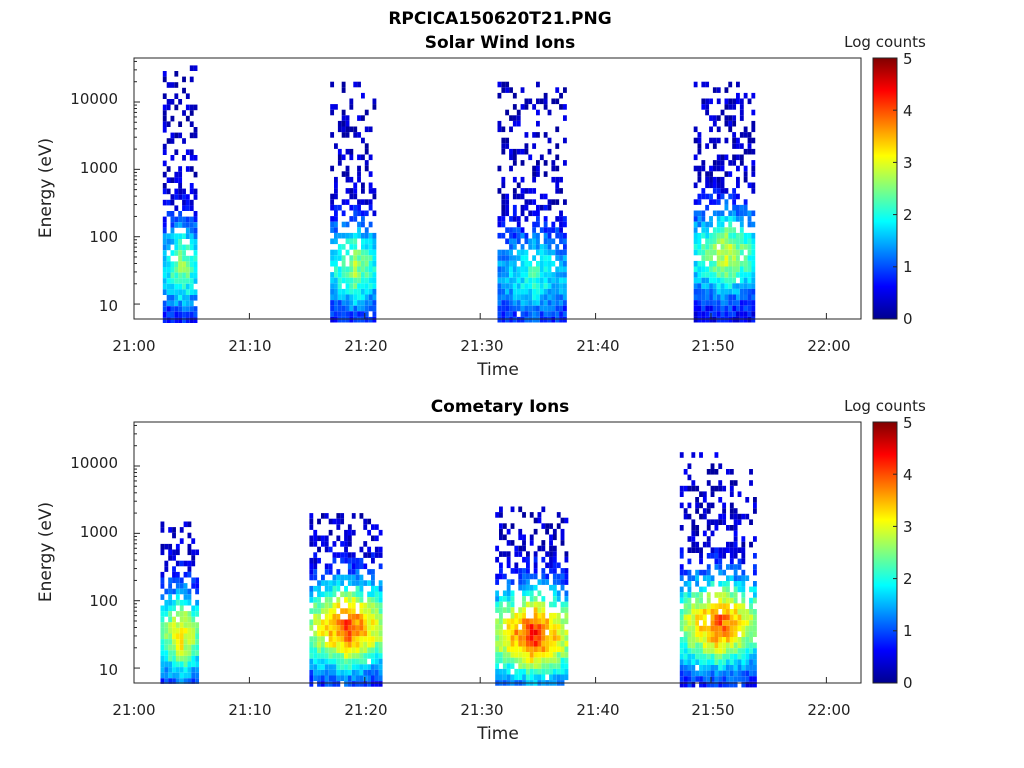  Describe the element at coordinates (103, 601) in the screenshot. I see `y-tick-label: 100` at that location.